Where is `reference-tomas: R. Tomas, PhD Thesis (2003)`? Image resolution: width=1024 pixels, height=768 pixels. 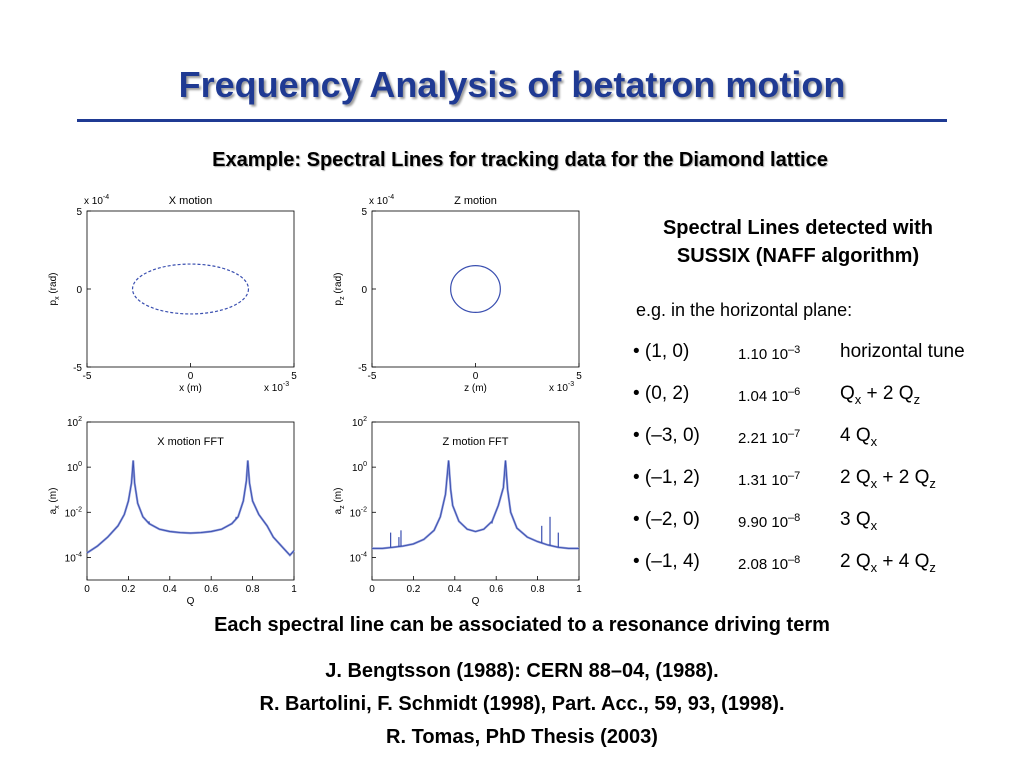 reference-tomas: R. Tomas, PhD Thesis (2003) is located at coordinates (522, 737).